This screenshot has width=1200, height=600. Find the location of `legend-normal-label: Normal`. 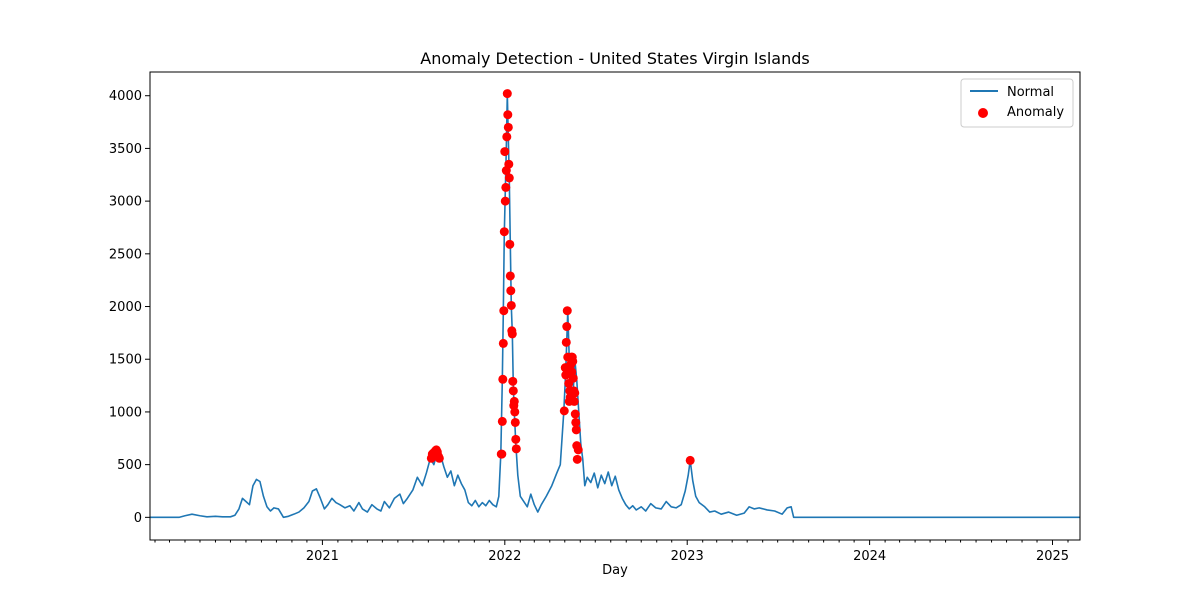

legend-normal-label: Normal is located at coordinates (1030, 92).